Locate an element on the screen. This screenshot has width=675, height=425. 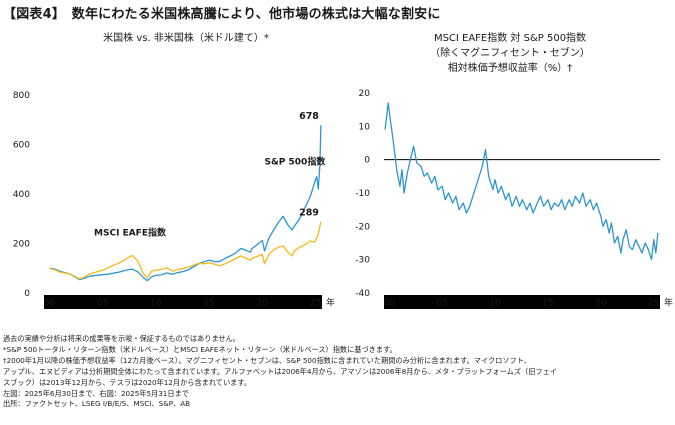
right-chart-y-tick-label: 0 is located at coordinates (367, 161).